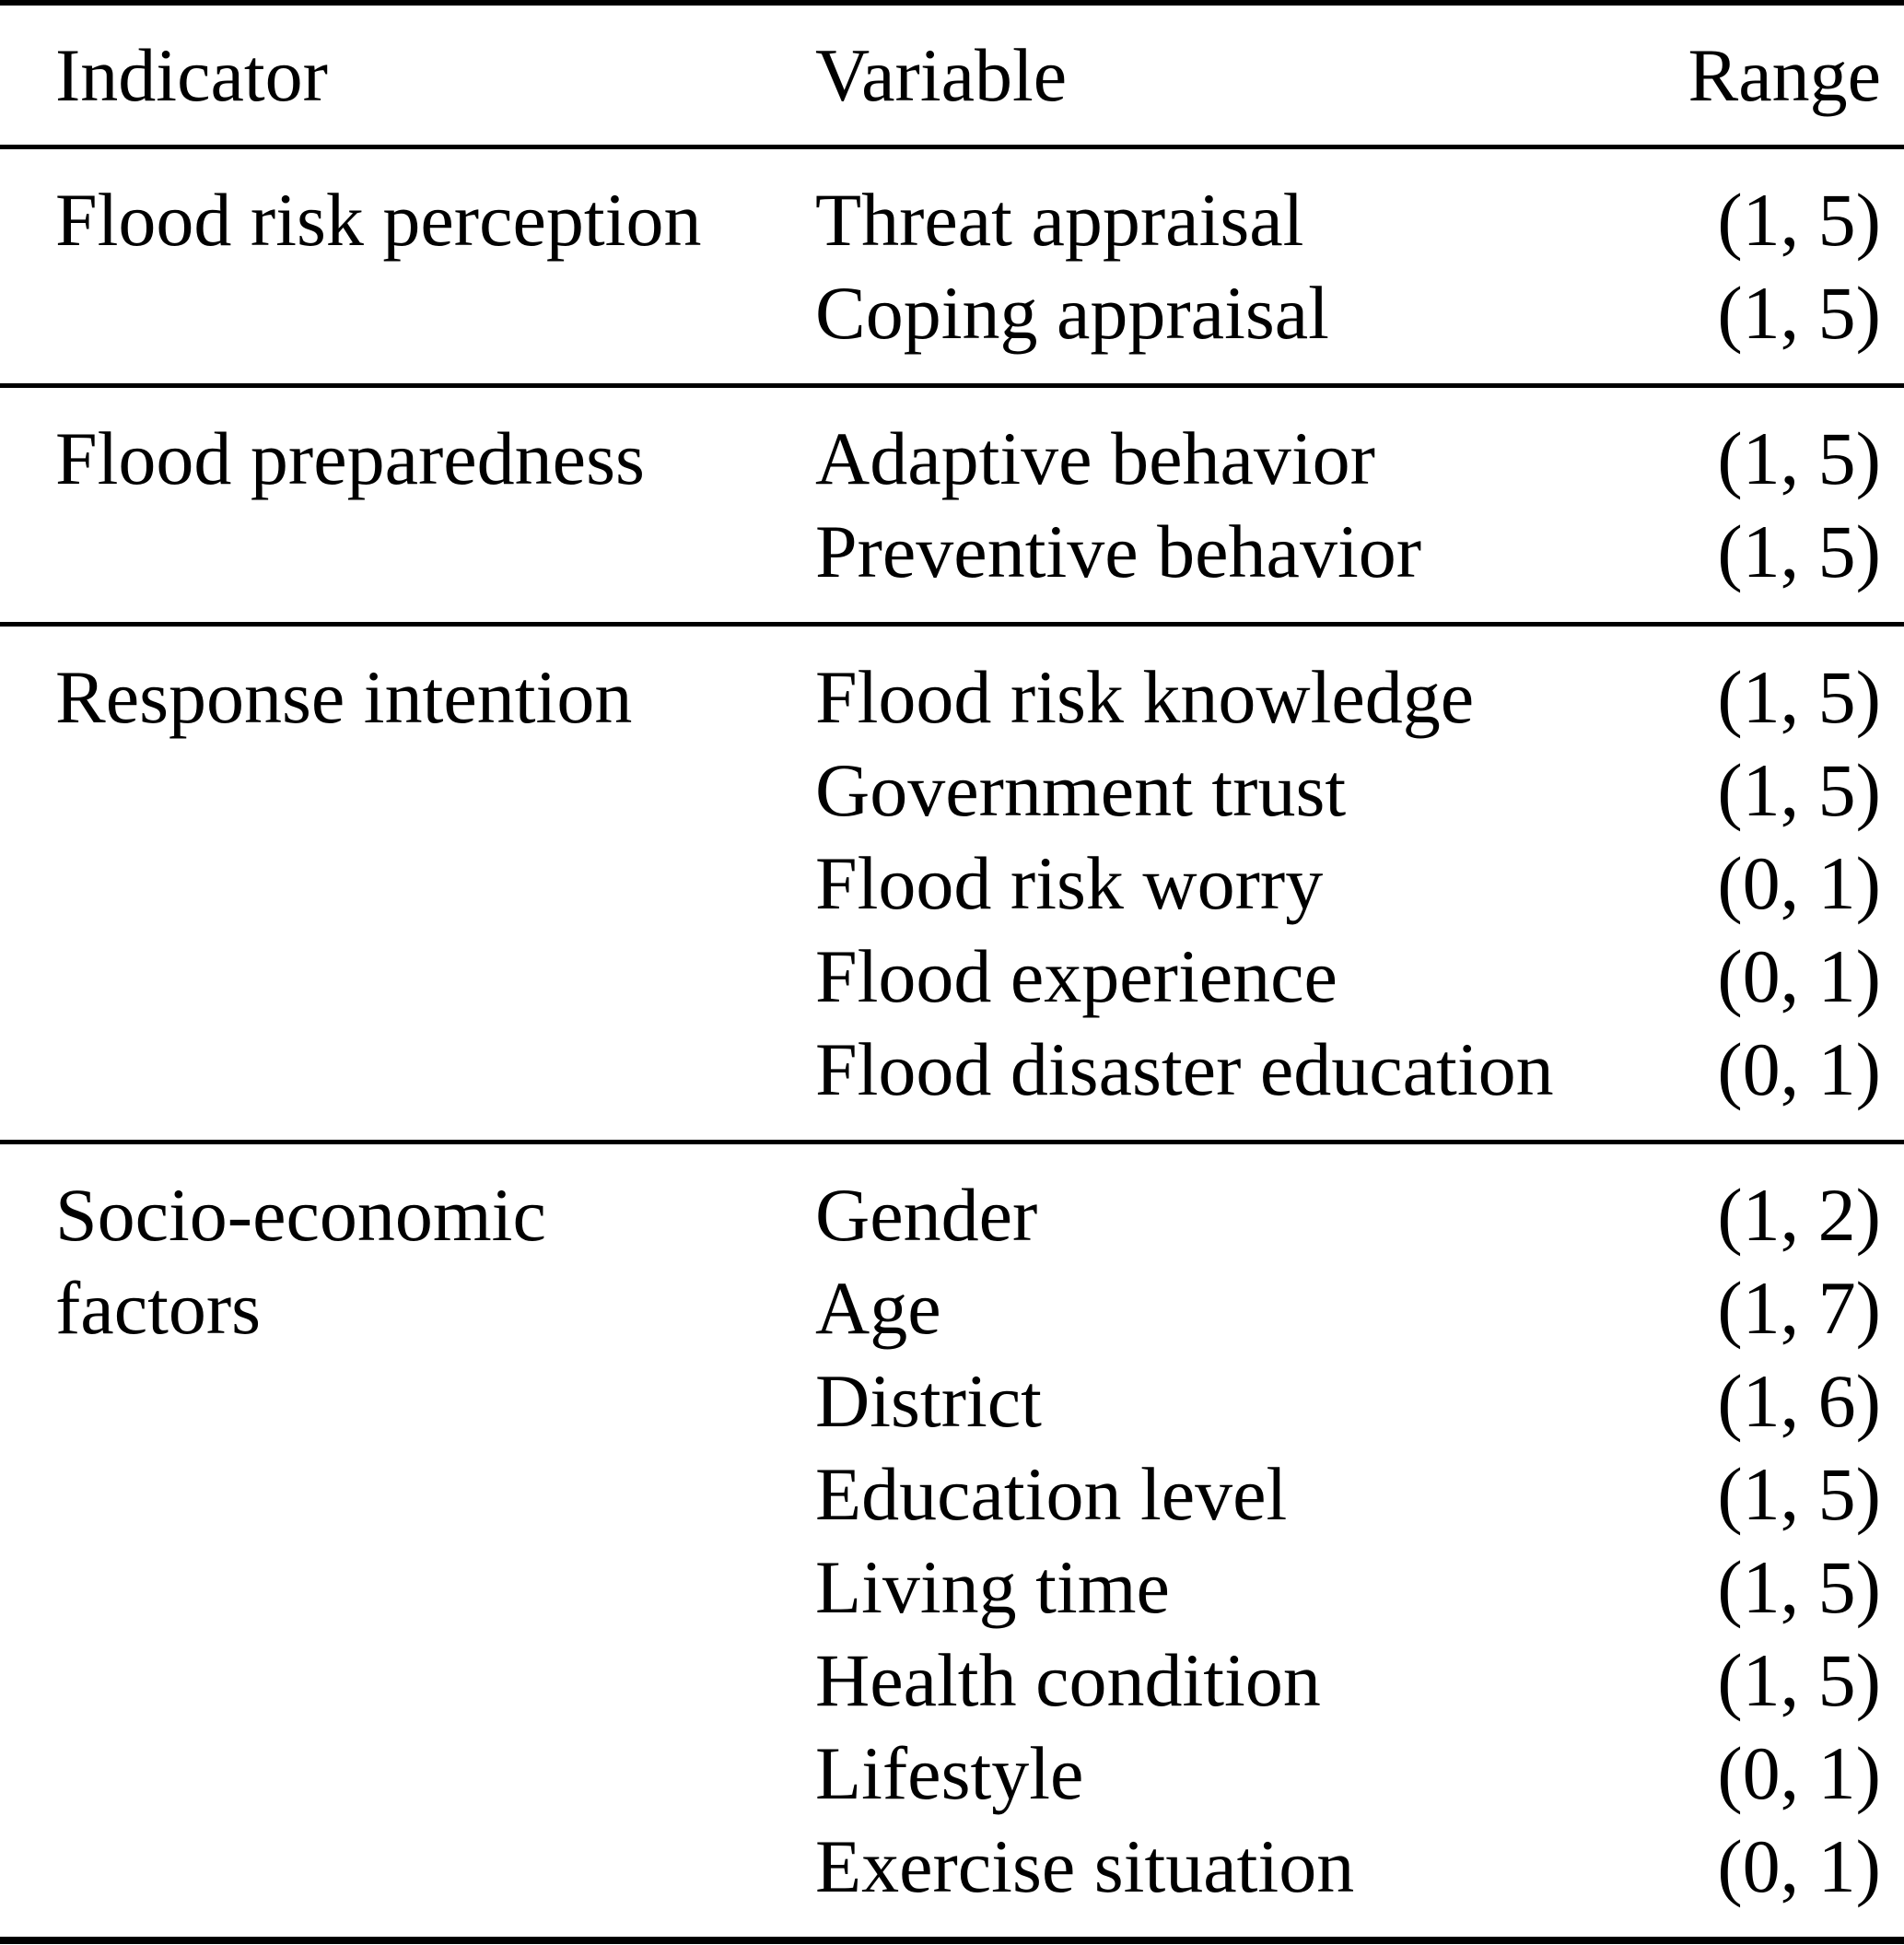  Describe the element at coordinates (1085, 1866) in the screenshot. I see `variable-cell: Exercise situation` at that location.